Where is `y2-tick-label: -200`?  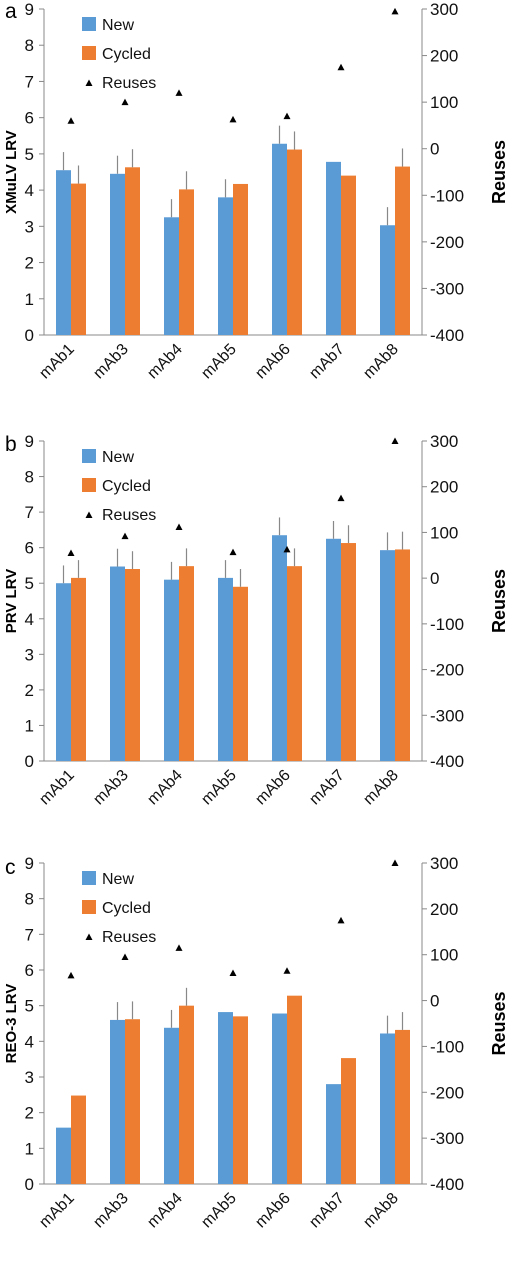 y2-tick-label: -200 is located at coordinates (447, 242).